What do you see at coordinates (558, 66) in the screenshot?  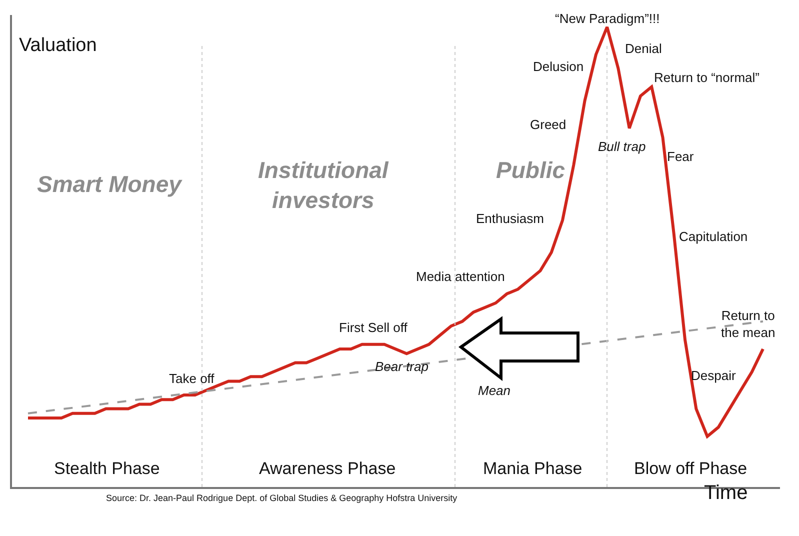 I see `annotation: Delusion` at bounding box center [558, 66].